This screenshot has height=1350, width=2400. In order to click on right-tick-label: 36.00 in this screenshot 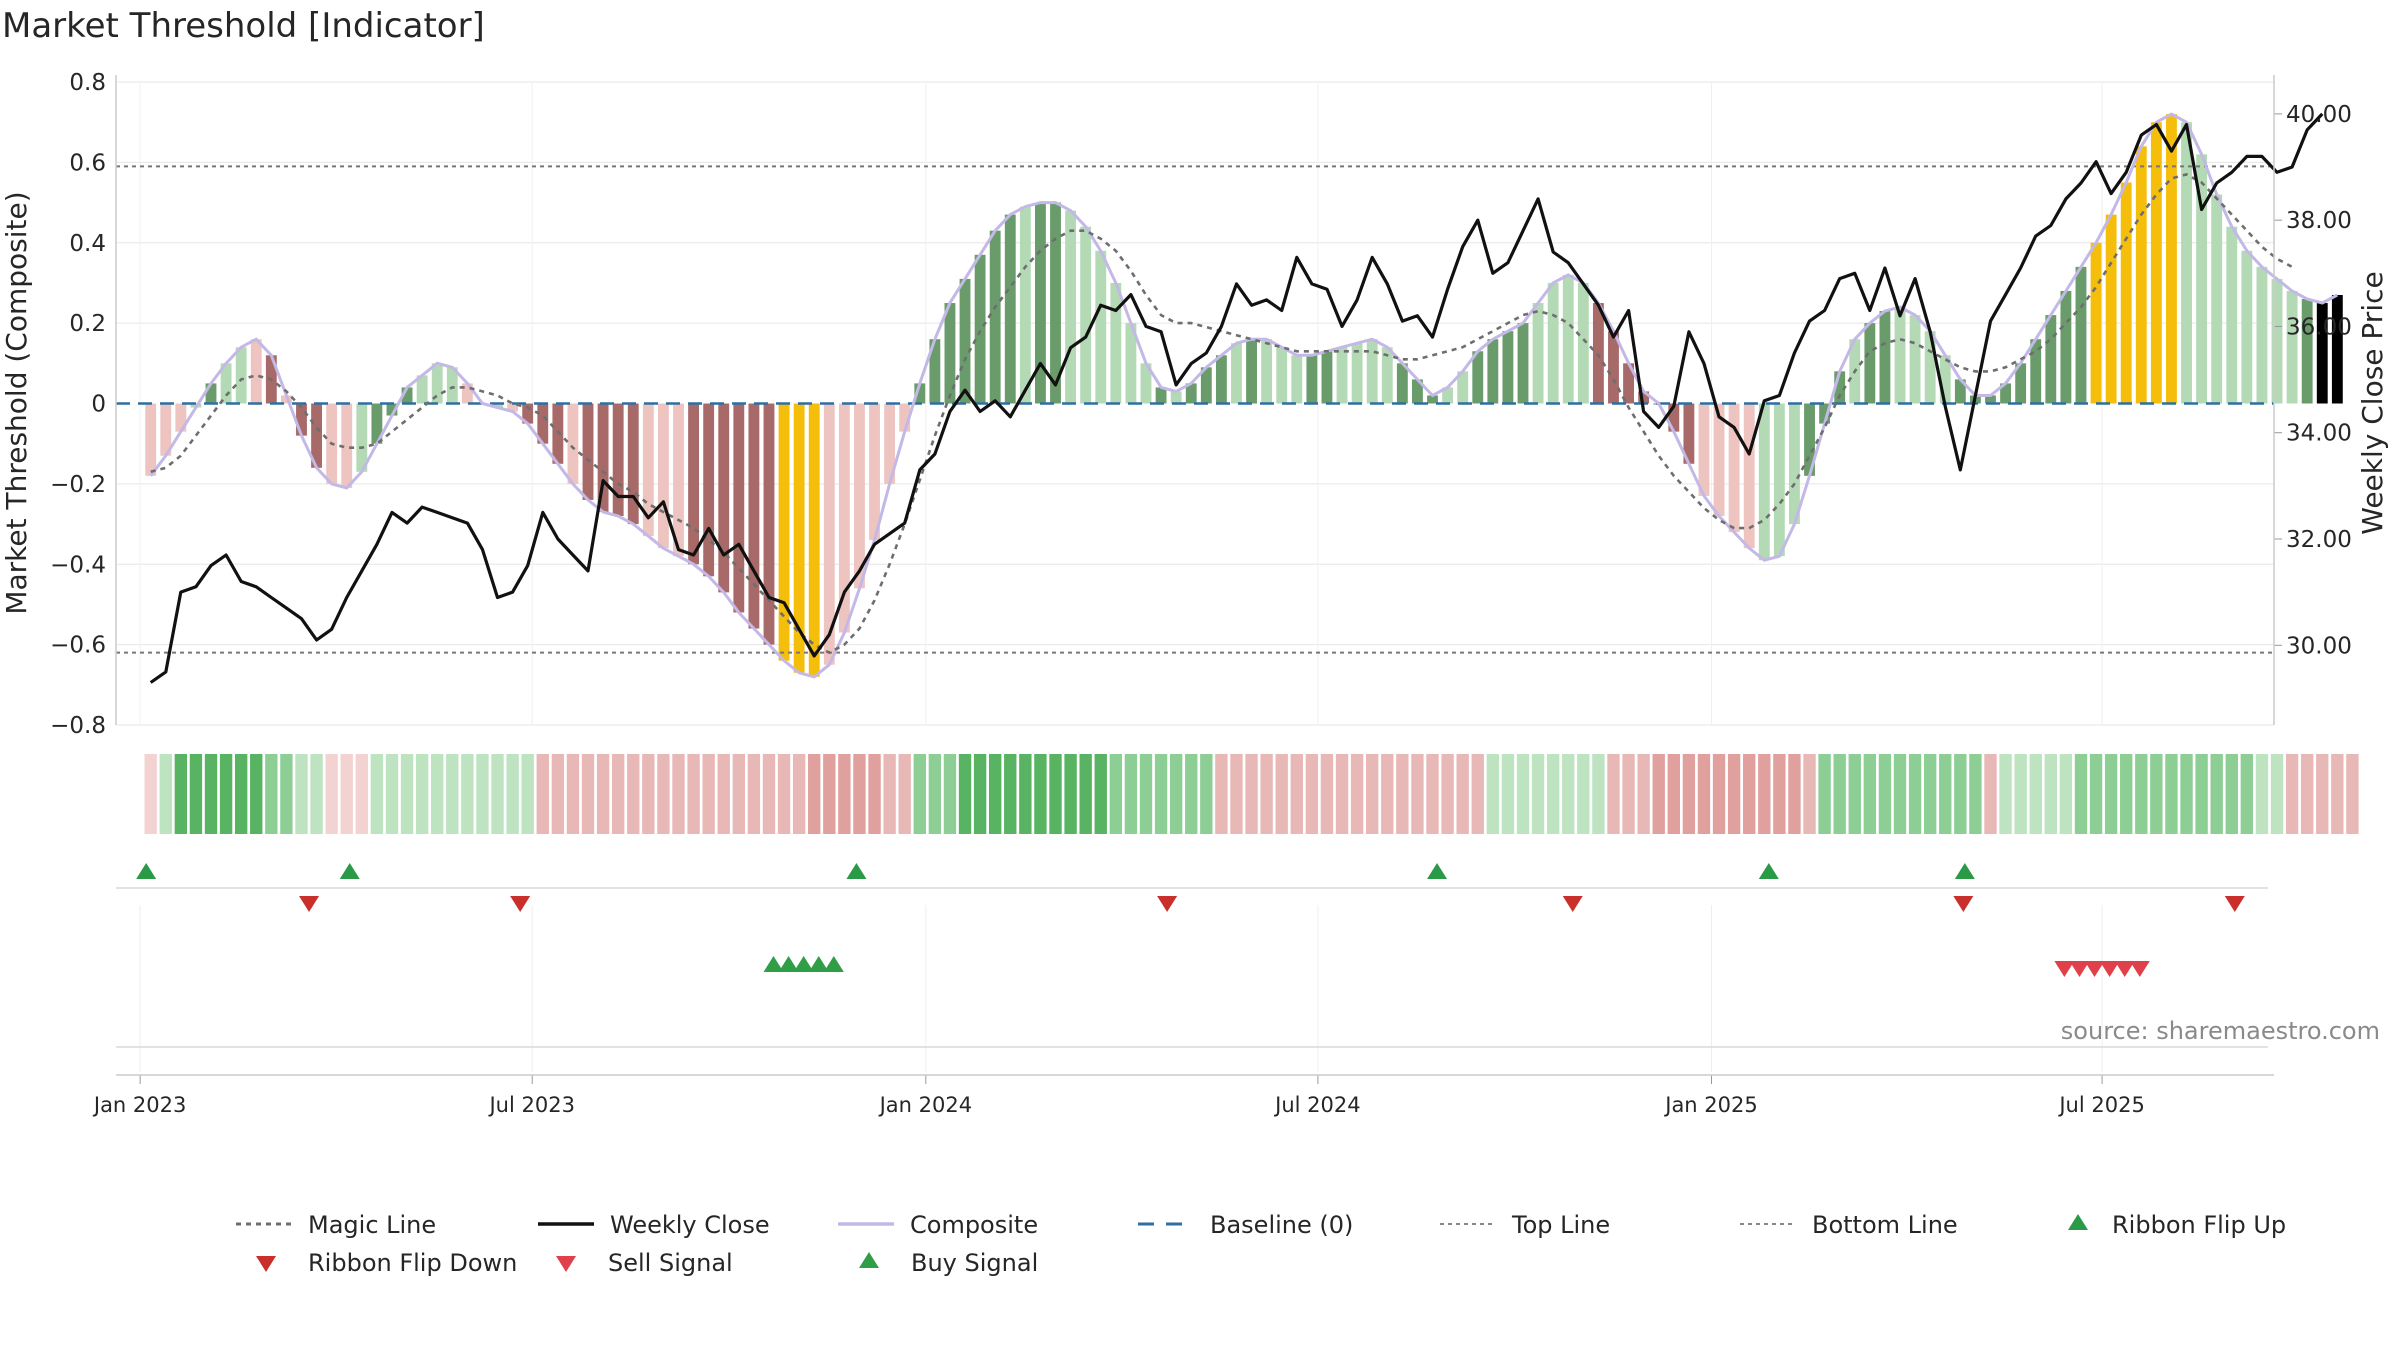, I will do `click(2319, 327)`.